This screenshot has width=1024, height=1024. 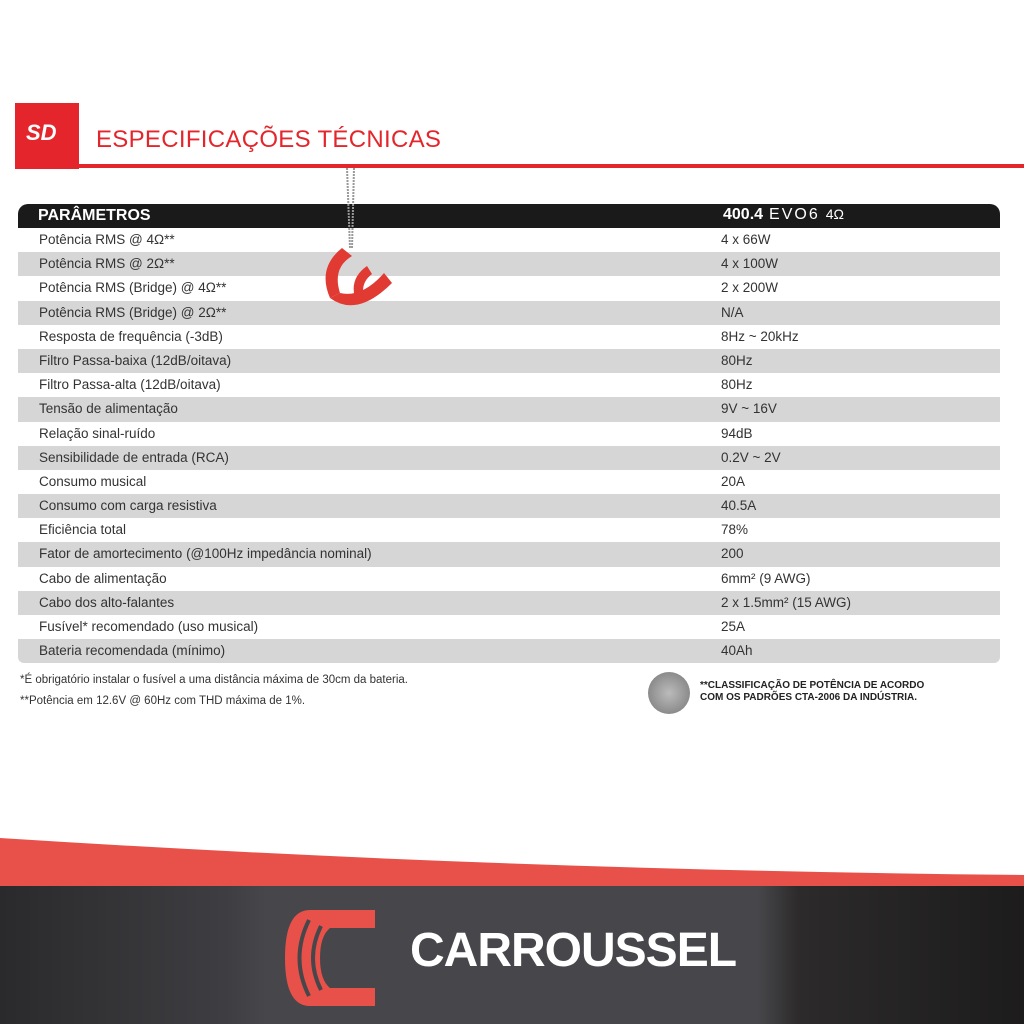 I want to click on model-header: 400.4 EVO6 4Ω, so click(x=783, y=215).